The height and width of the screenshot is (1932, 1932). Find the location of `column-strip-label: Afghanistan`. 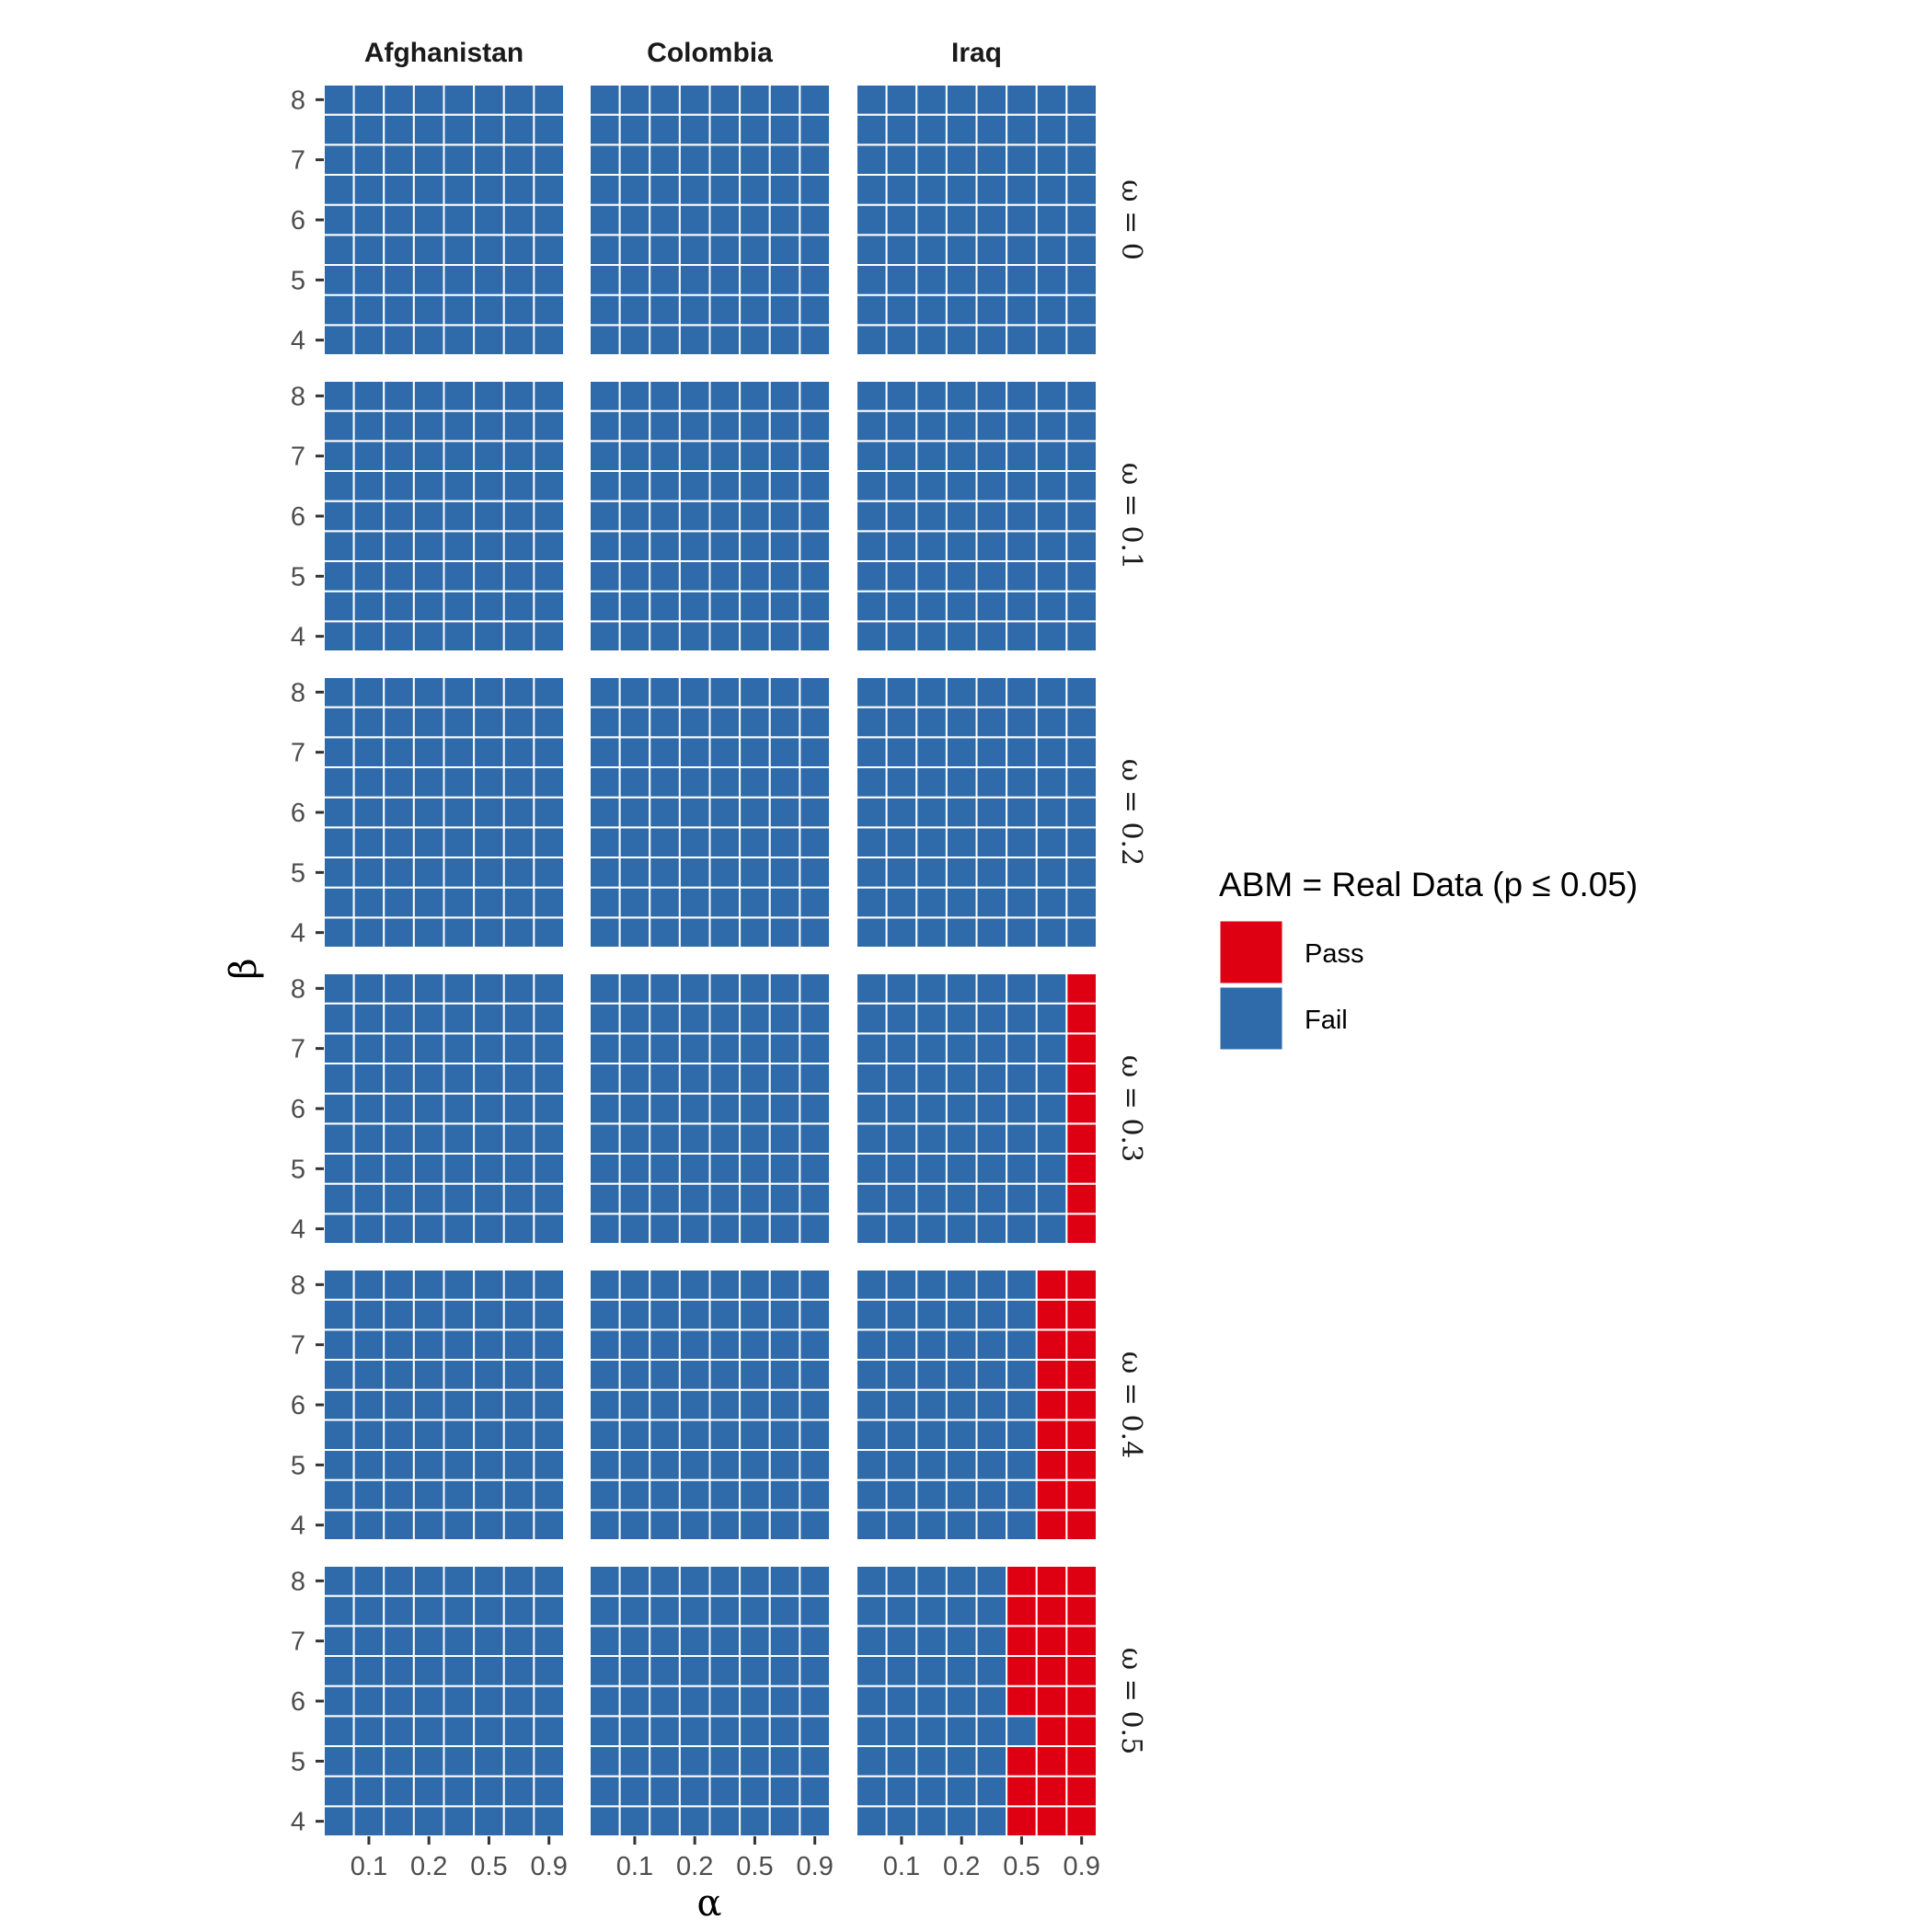

column-strip-label: Afghanistan is located at coordinates (443, 53).